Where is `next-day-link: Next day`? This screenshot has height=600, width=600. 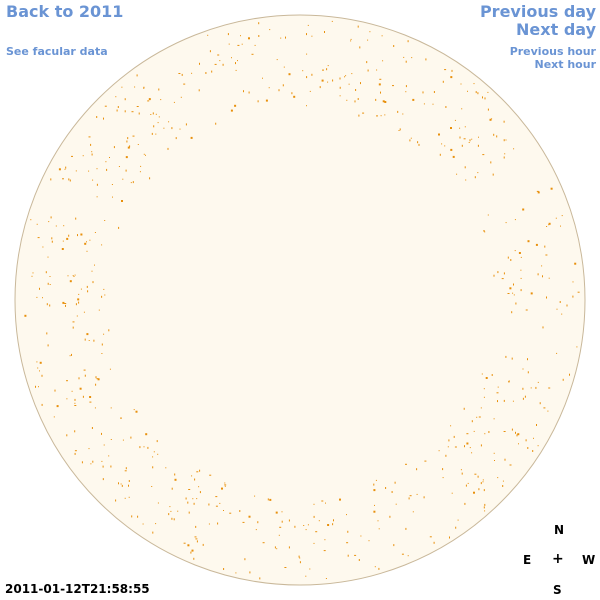 next-day-link: Next day is located at coordinates (556, 29).